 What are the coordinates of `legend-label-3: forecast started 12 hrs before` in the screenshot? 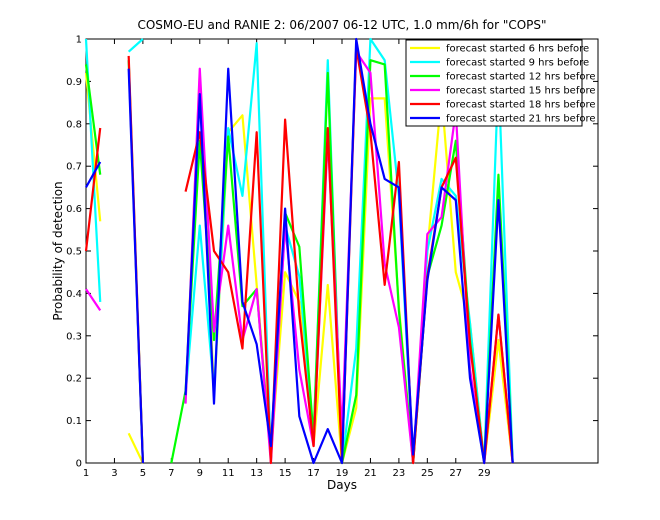 It's located at (521, 77).